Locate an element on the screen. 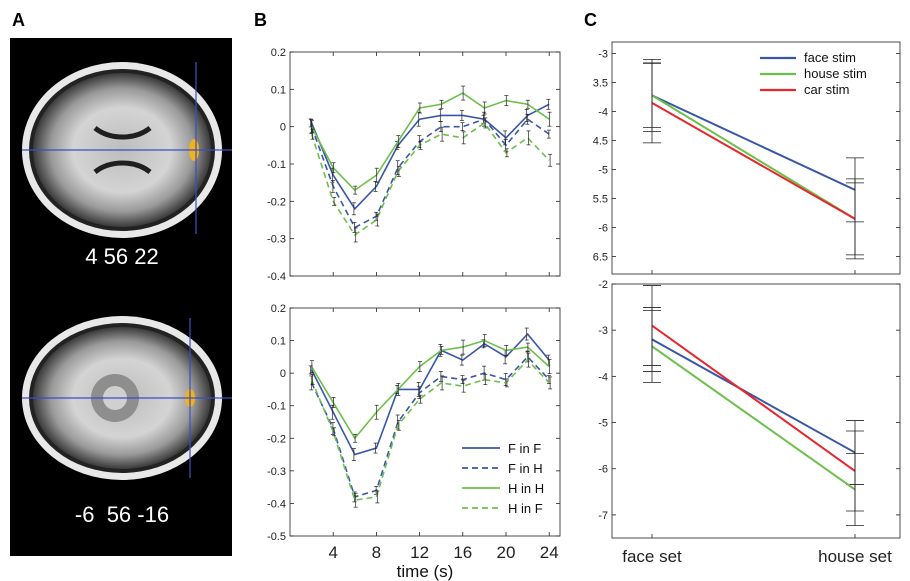 This screenshot has width=910, height=581. x-tick-label: 16 is located at coordinates (462, 552).